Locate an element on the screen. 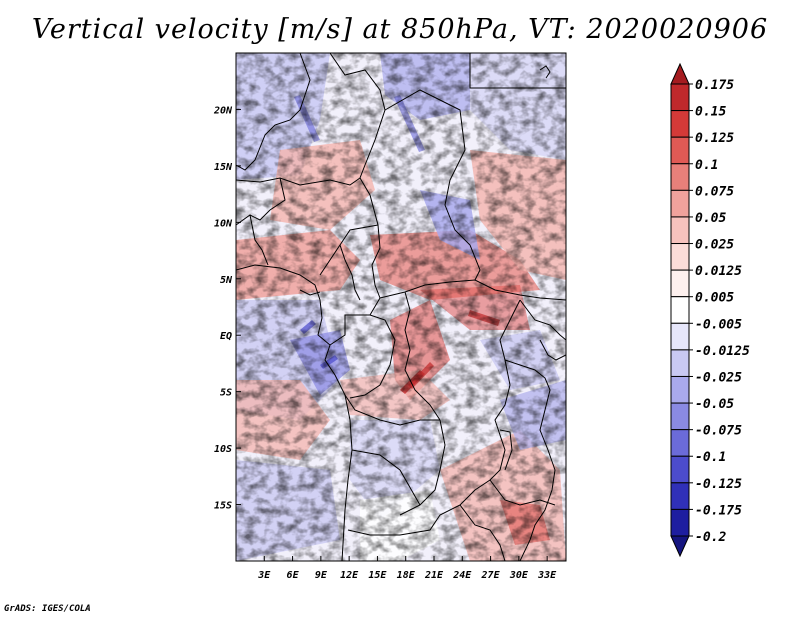  colorbar-level-label: -0.075 is located at coordinates (718, 431).